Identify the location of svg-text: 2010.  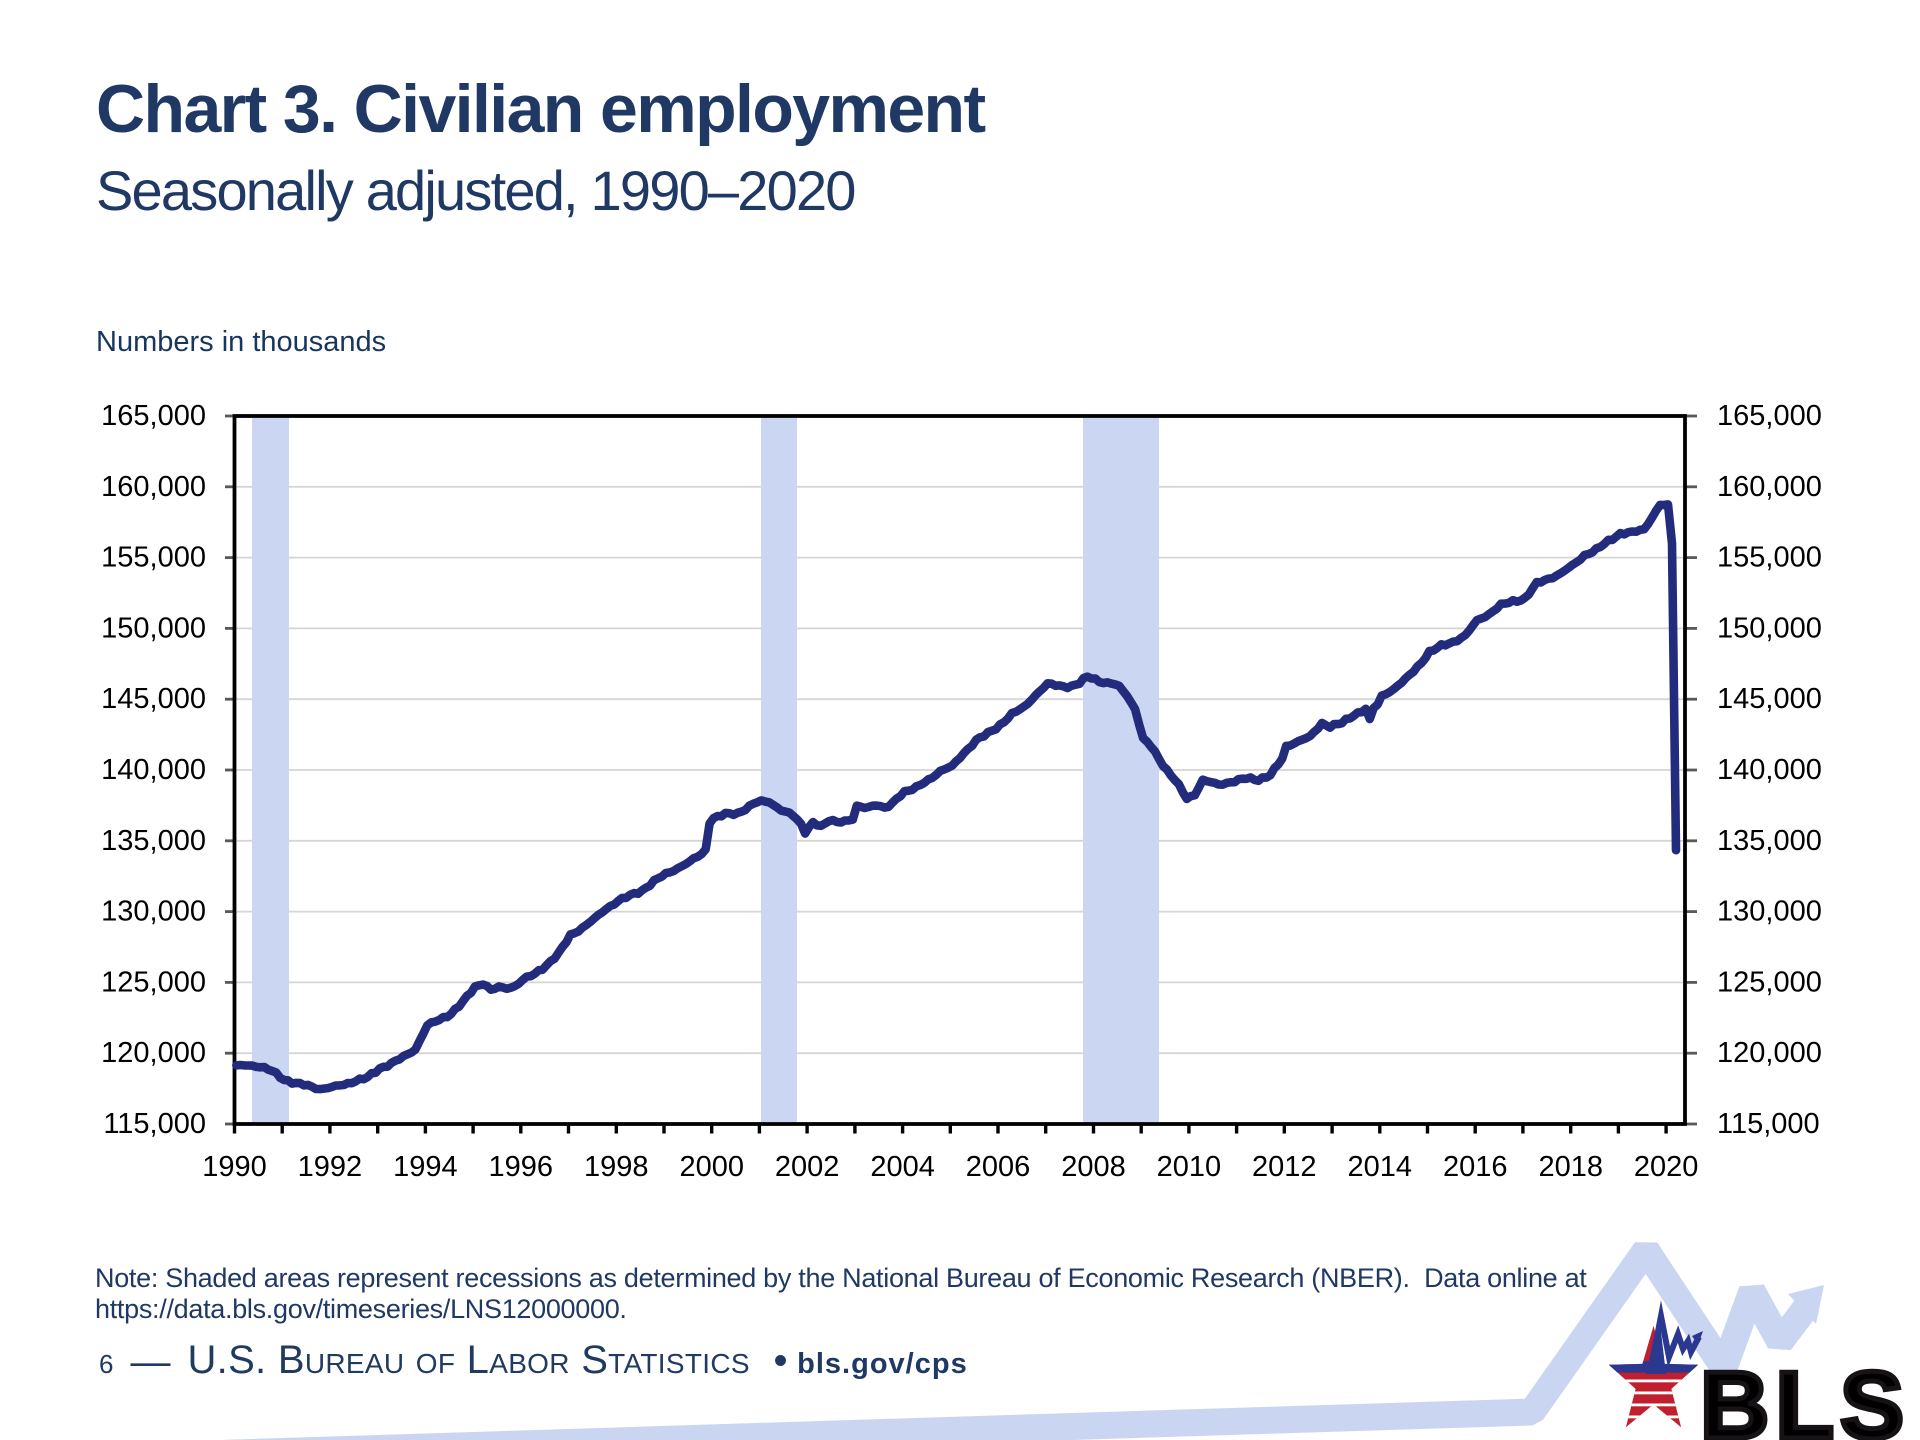
(1189, 1167).